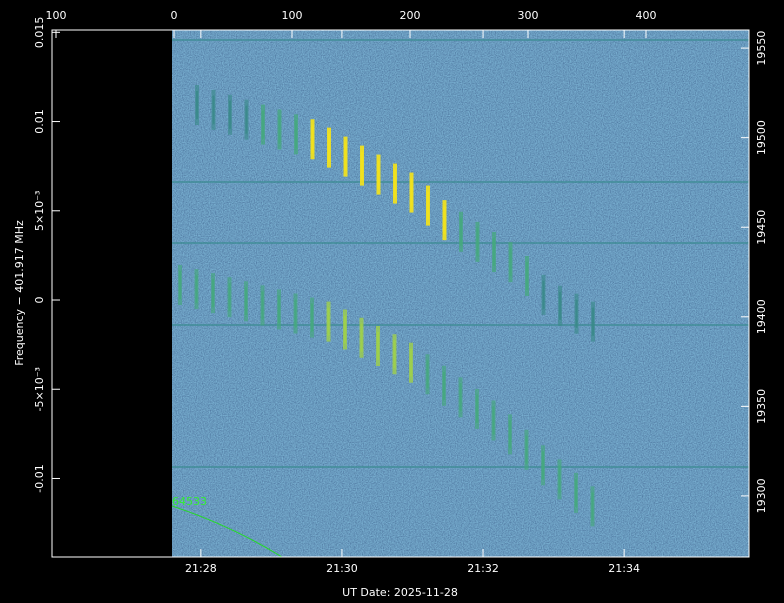  I want to click on annotation-curve, so click(227, 531).